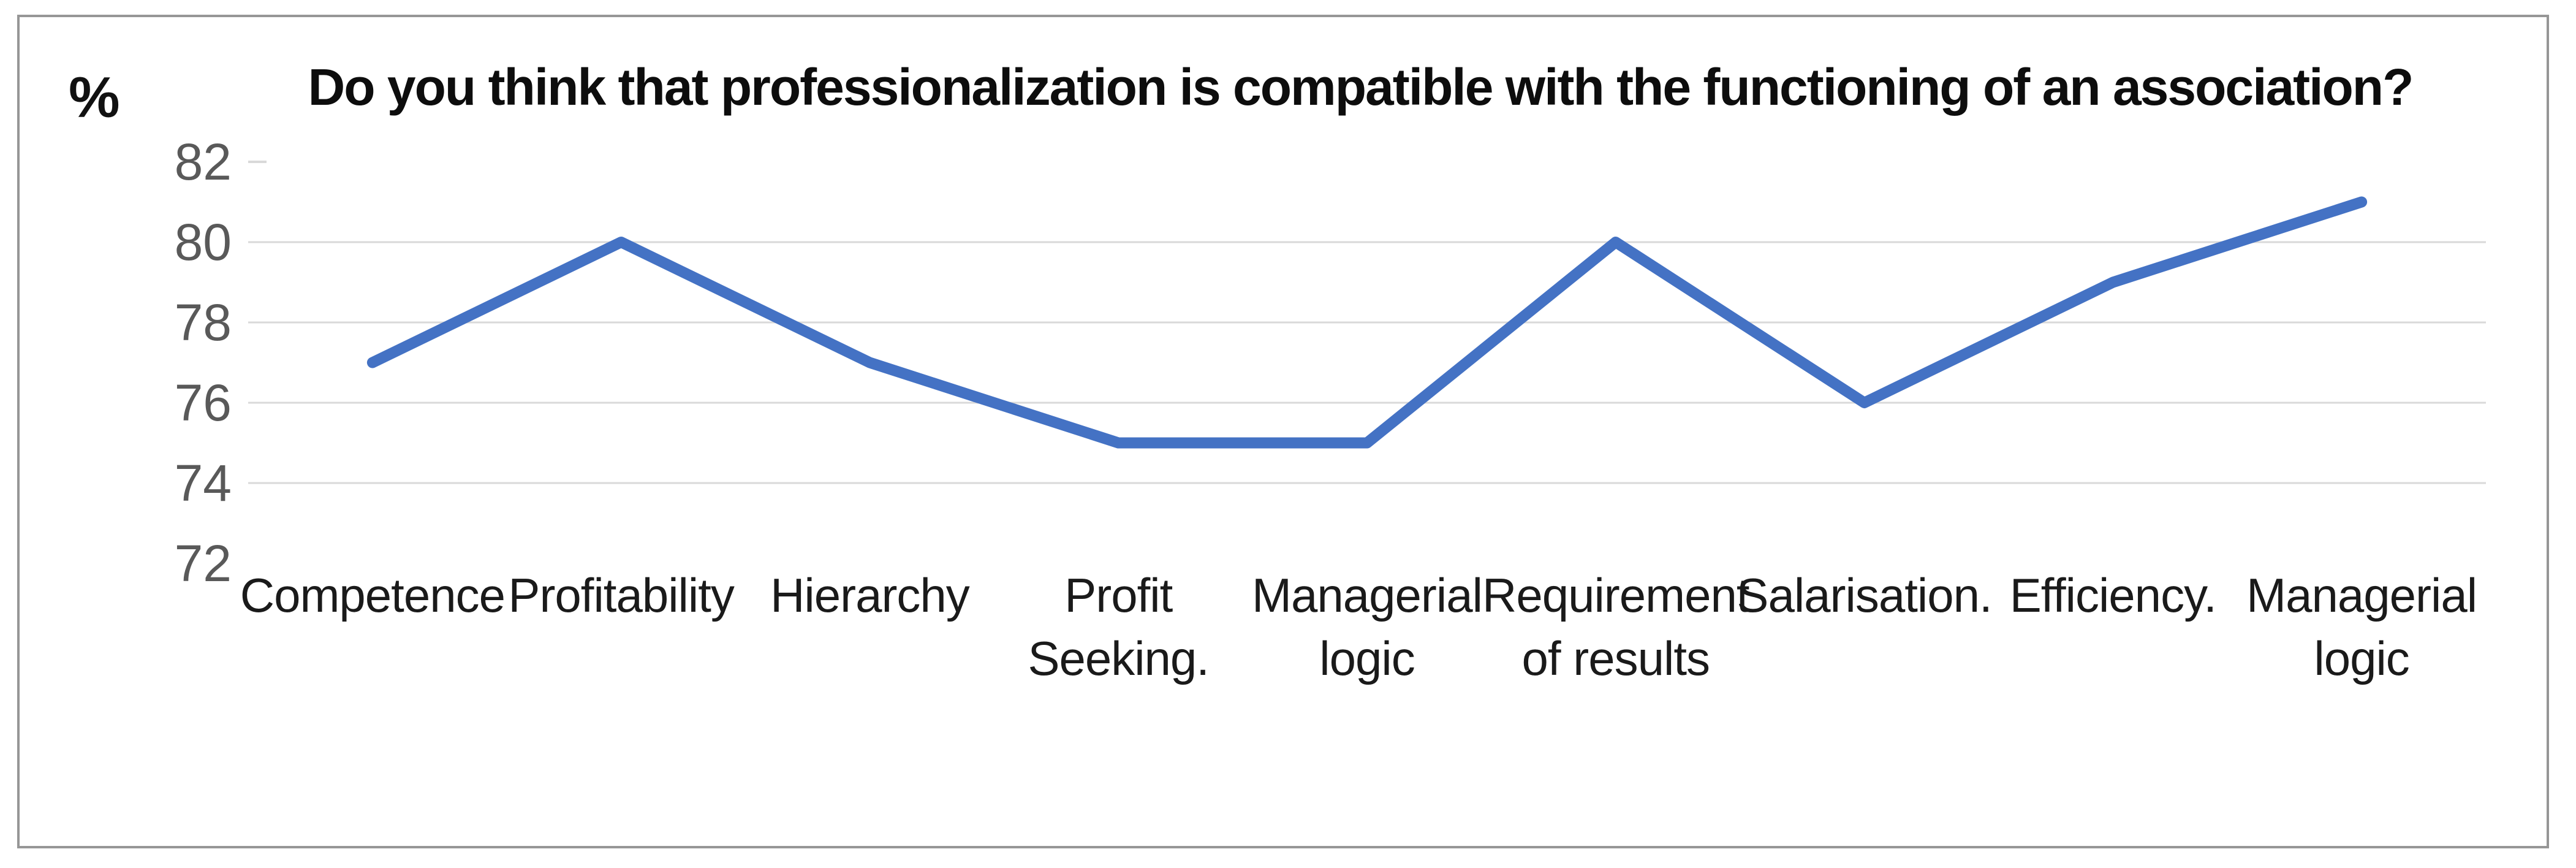 The height and width of the screenshot is (868, 2576). Describe the element at coordinates (621, 595) in the screenshot. I see `category-label: Profitability` at that location.